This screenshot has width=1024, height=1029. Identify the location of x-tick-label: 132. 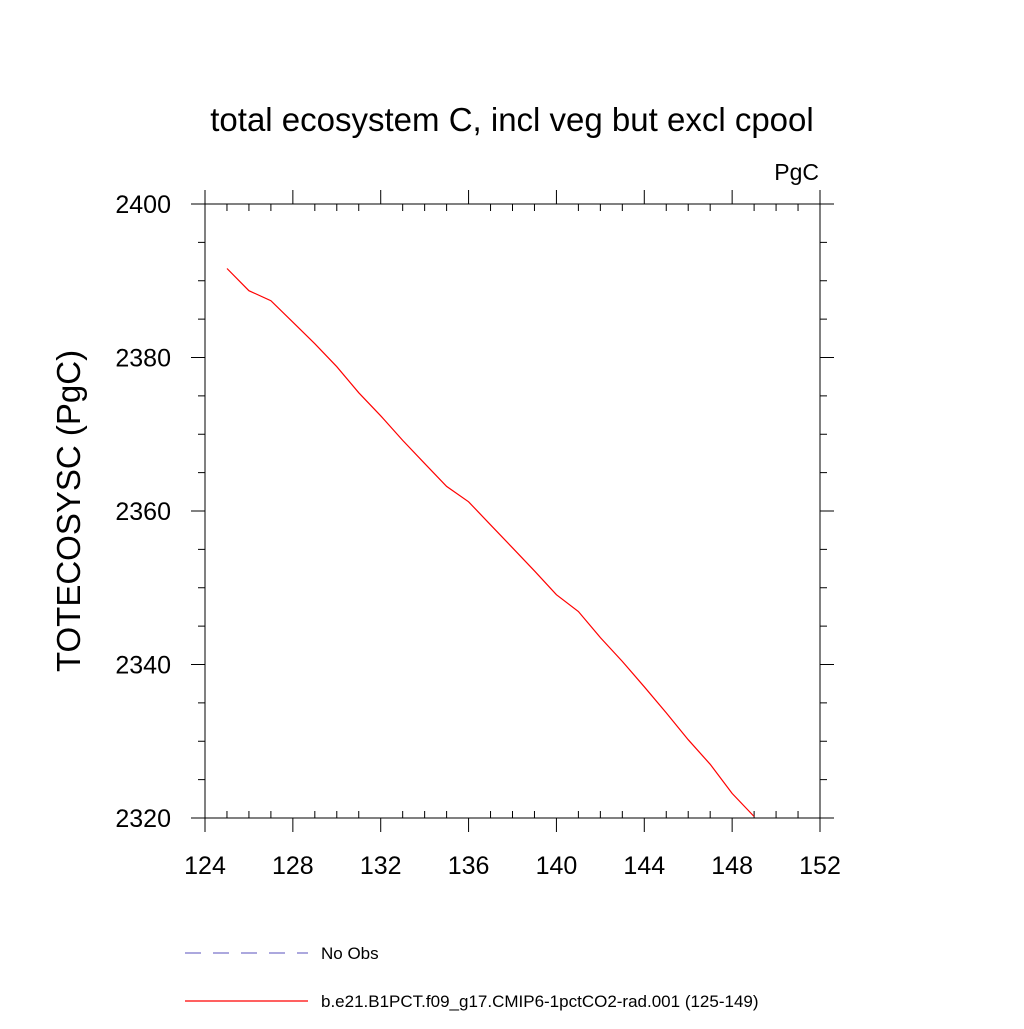
(381, 866).